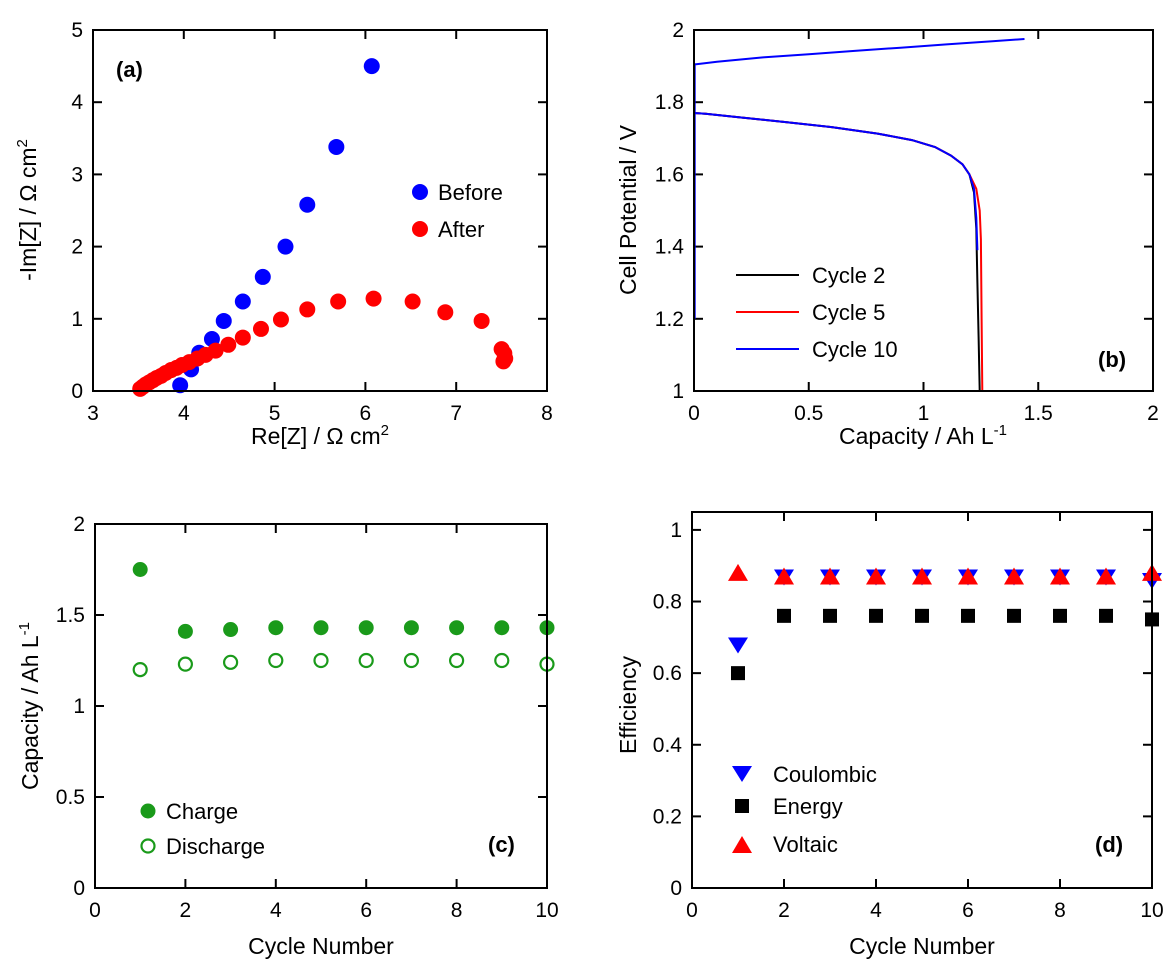  I want to click on panel-d-label: (d), so click(1109, 844).